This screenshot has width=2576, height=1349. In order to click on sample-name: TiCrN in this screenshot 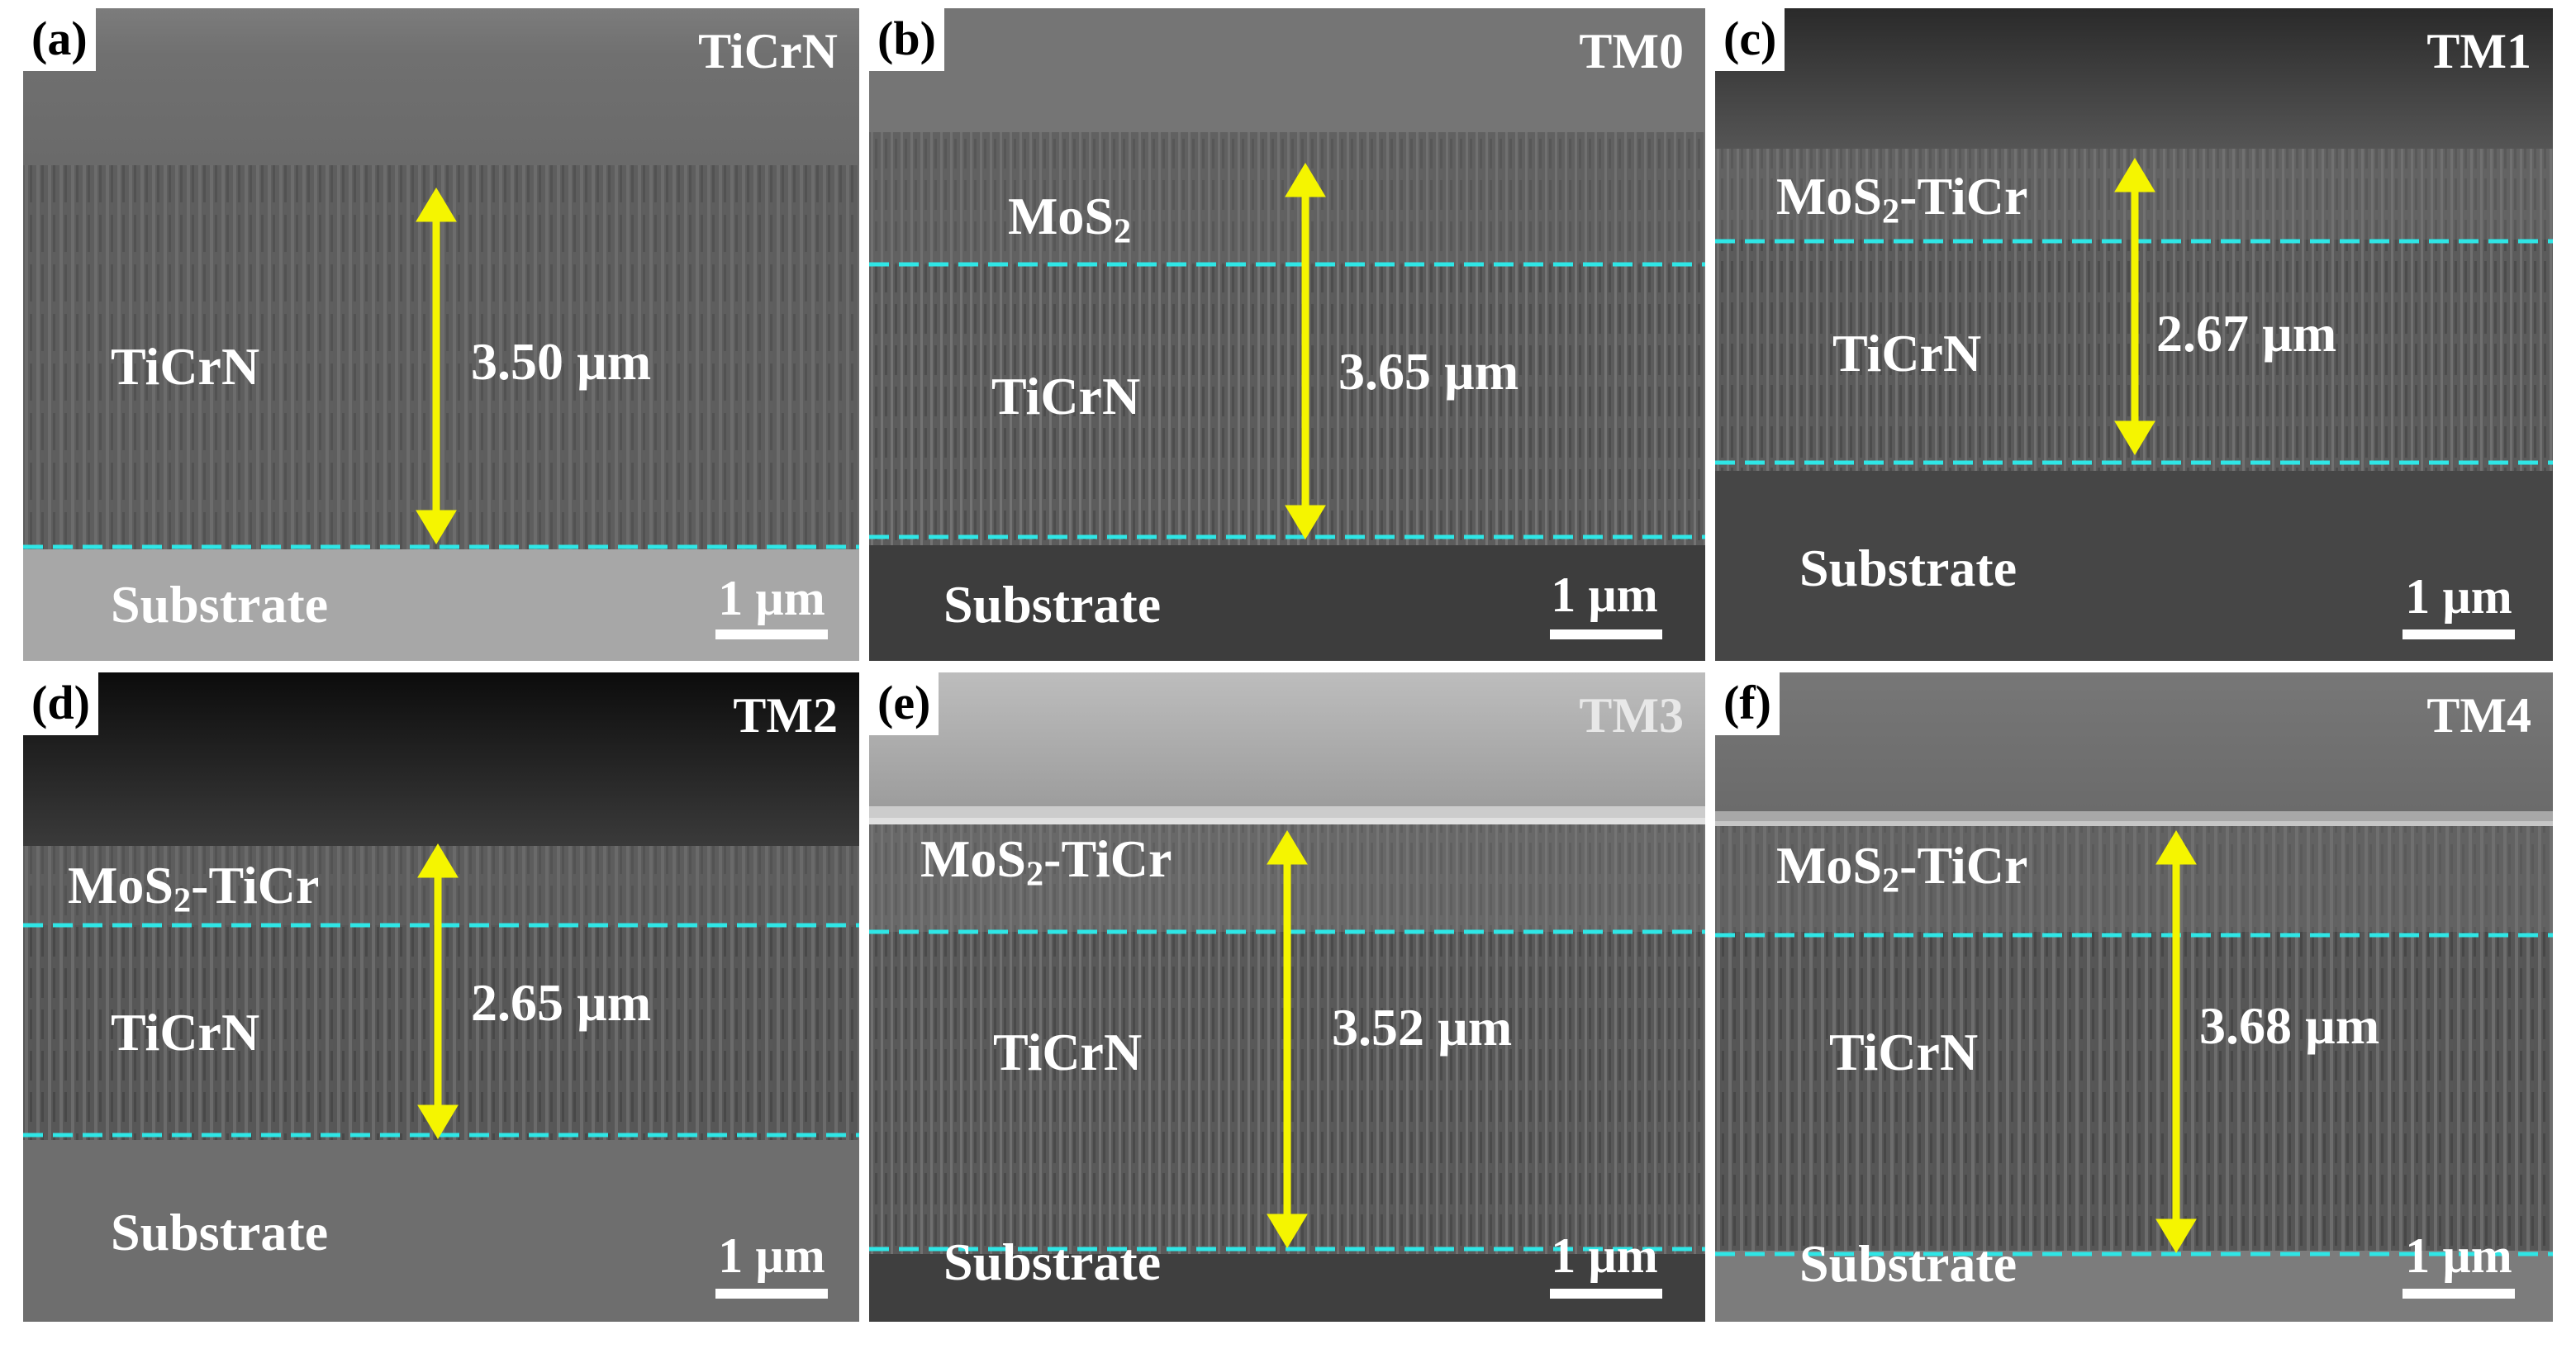, I will do `click(768, 51)`.